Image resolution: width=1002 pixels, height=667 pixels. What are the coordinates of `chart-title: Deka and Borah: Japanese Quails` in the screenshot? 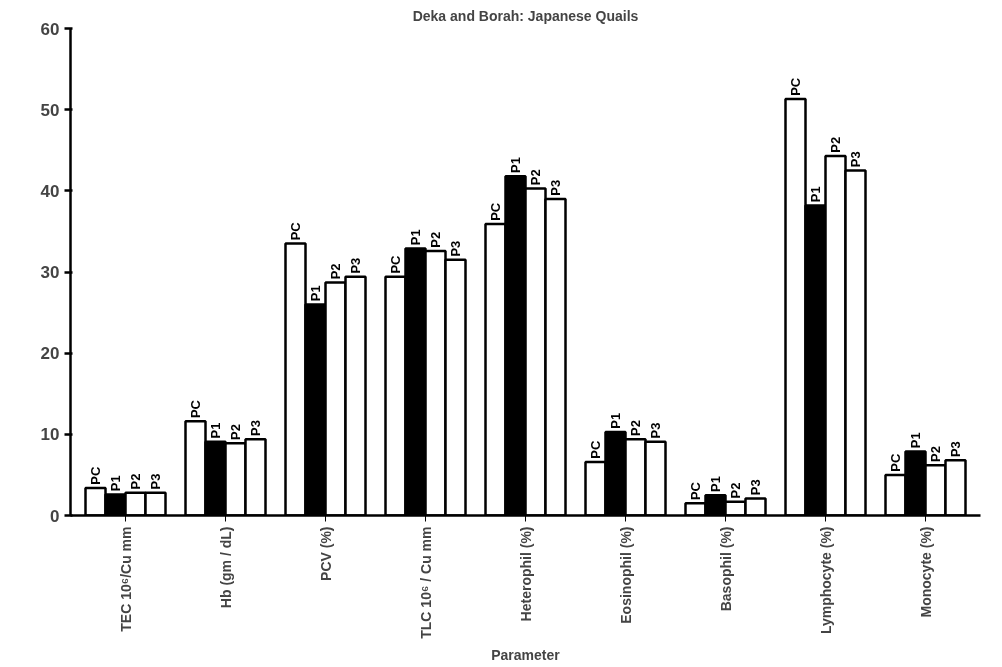 It's located at (525, 15).